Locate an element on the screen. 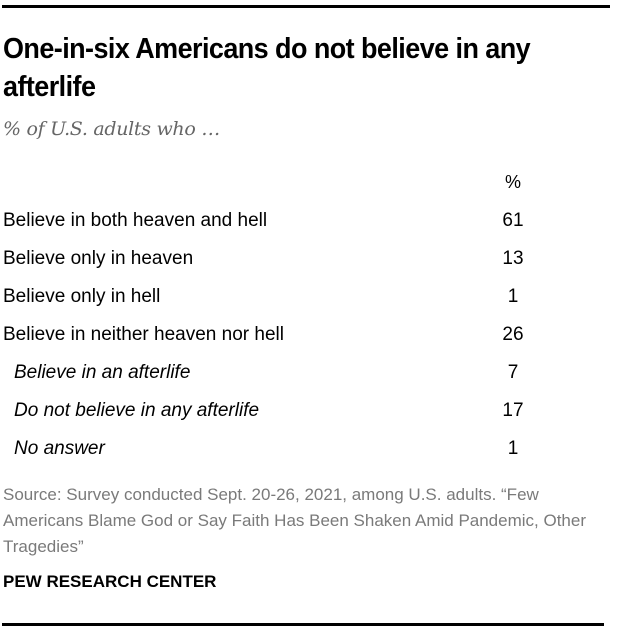 Image resolution: width=620 pixels, height=632 pixels. row-value: 26 is located at coordinates (513, 334).